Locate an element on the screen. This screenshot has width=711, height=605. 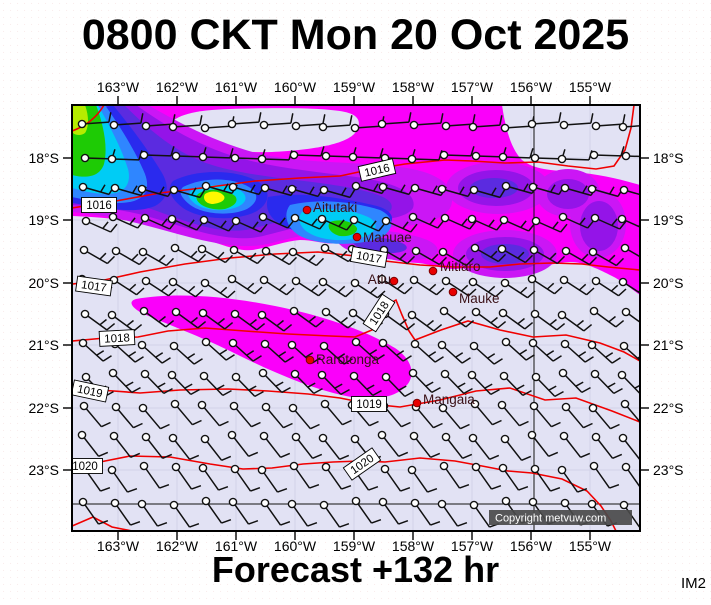
lon-label-bottom: 161°W is located at coordinates (236, 546).